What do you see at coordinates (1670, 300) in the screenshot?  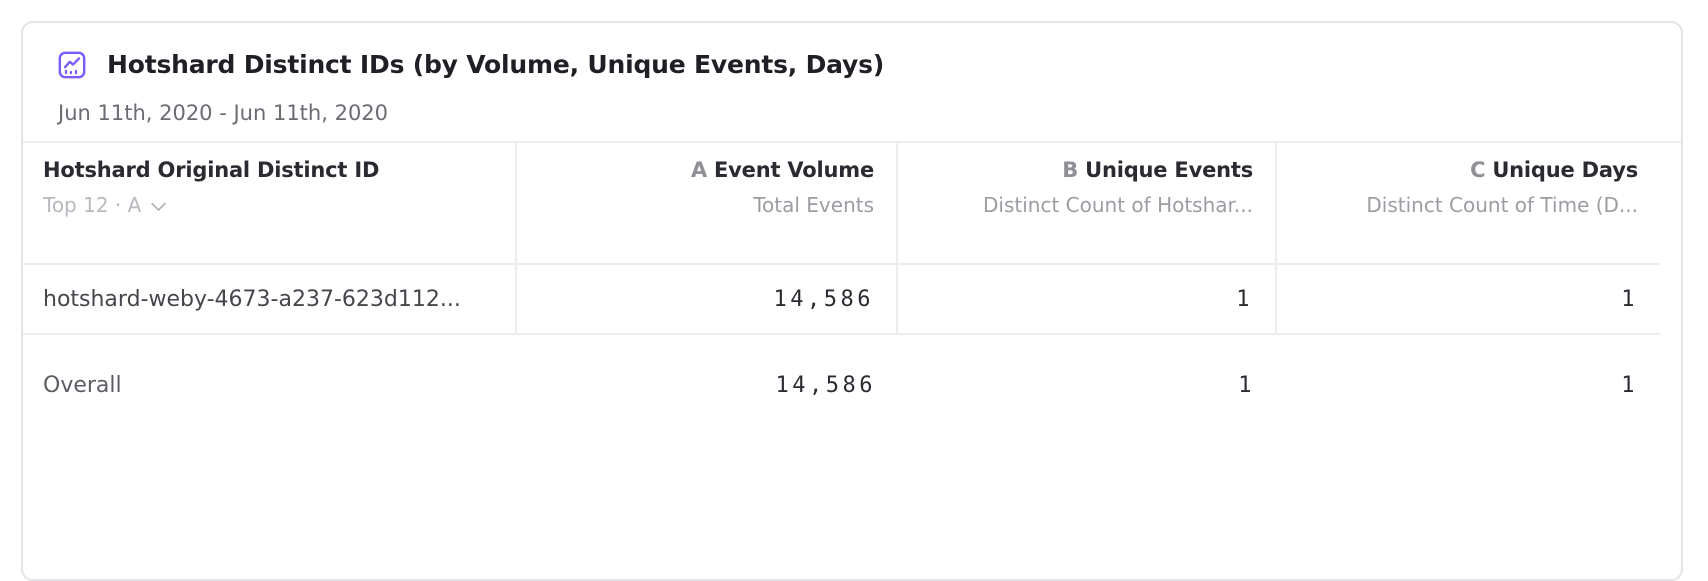 I see `row-gutter` at bounding box center [1670, 300].